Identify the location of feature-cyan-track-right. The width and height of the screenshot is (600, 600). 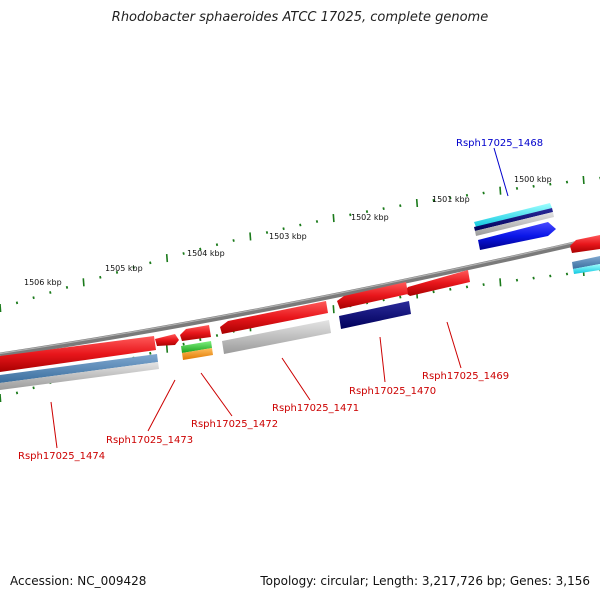
(586, 269).